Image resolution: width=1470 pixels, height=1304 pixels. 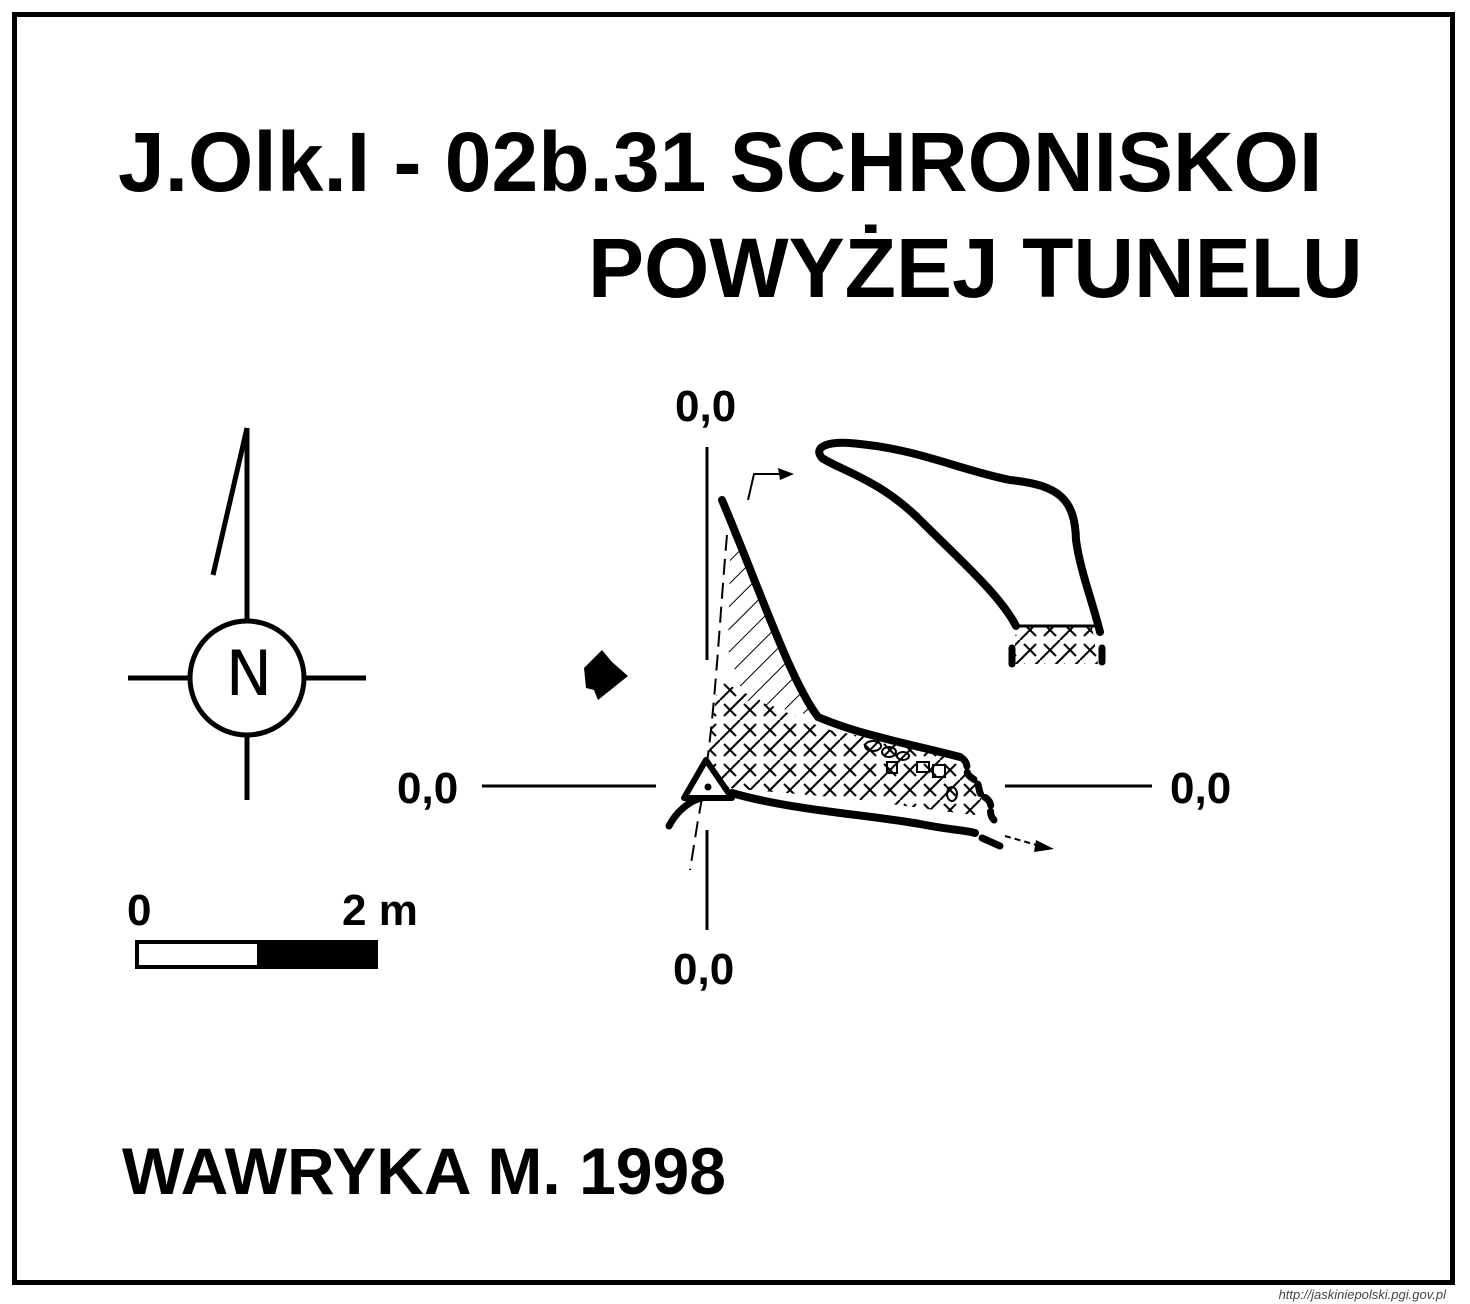 What do you see at coordinates (773, 622) in the screenshot?
I see `rock-slope-hatch` at bounding box center [773, 622].